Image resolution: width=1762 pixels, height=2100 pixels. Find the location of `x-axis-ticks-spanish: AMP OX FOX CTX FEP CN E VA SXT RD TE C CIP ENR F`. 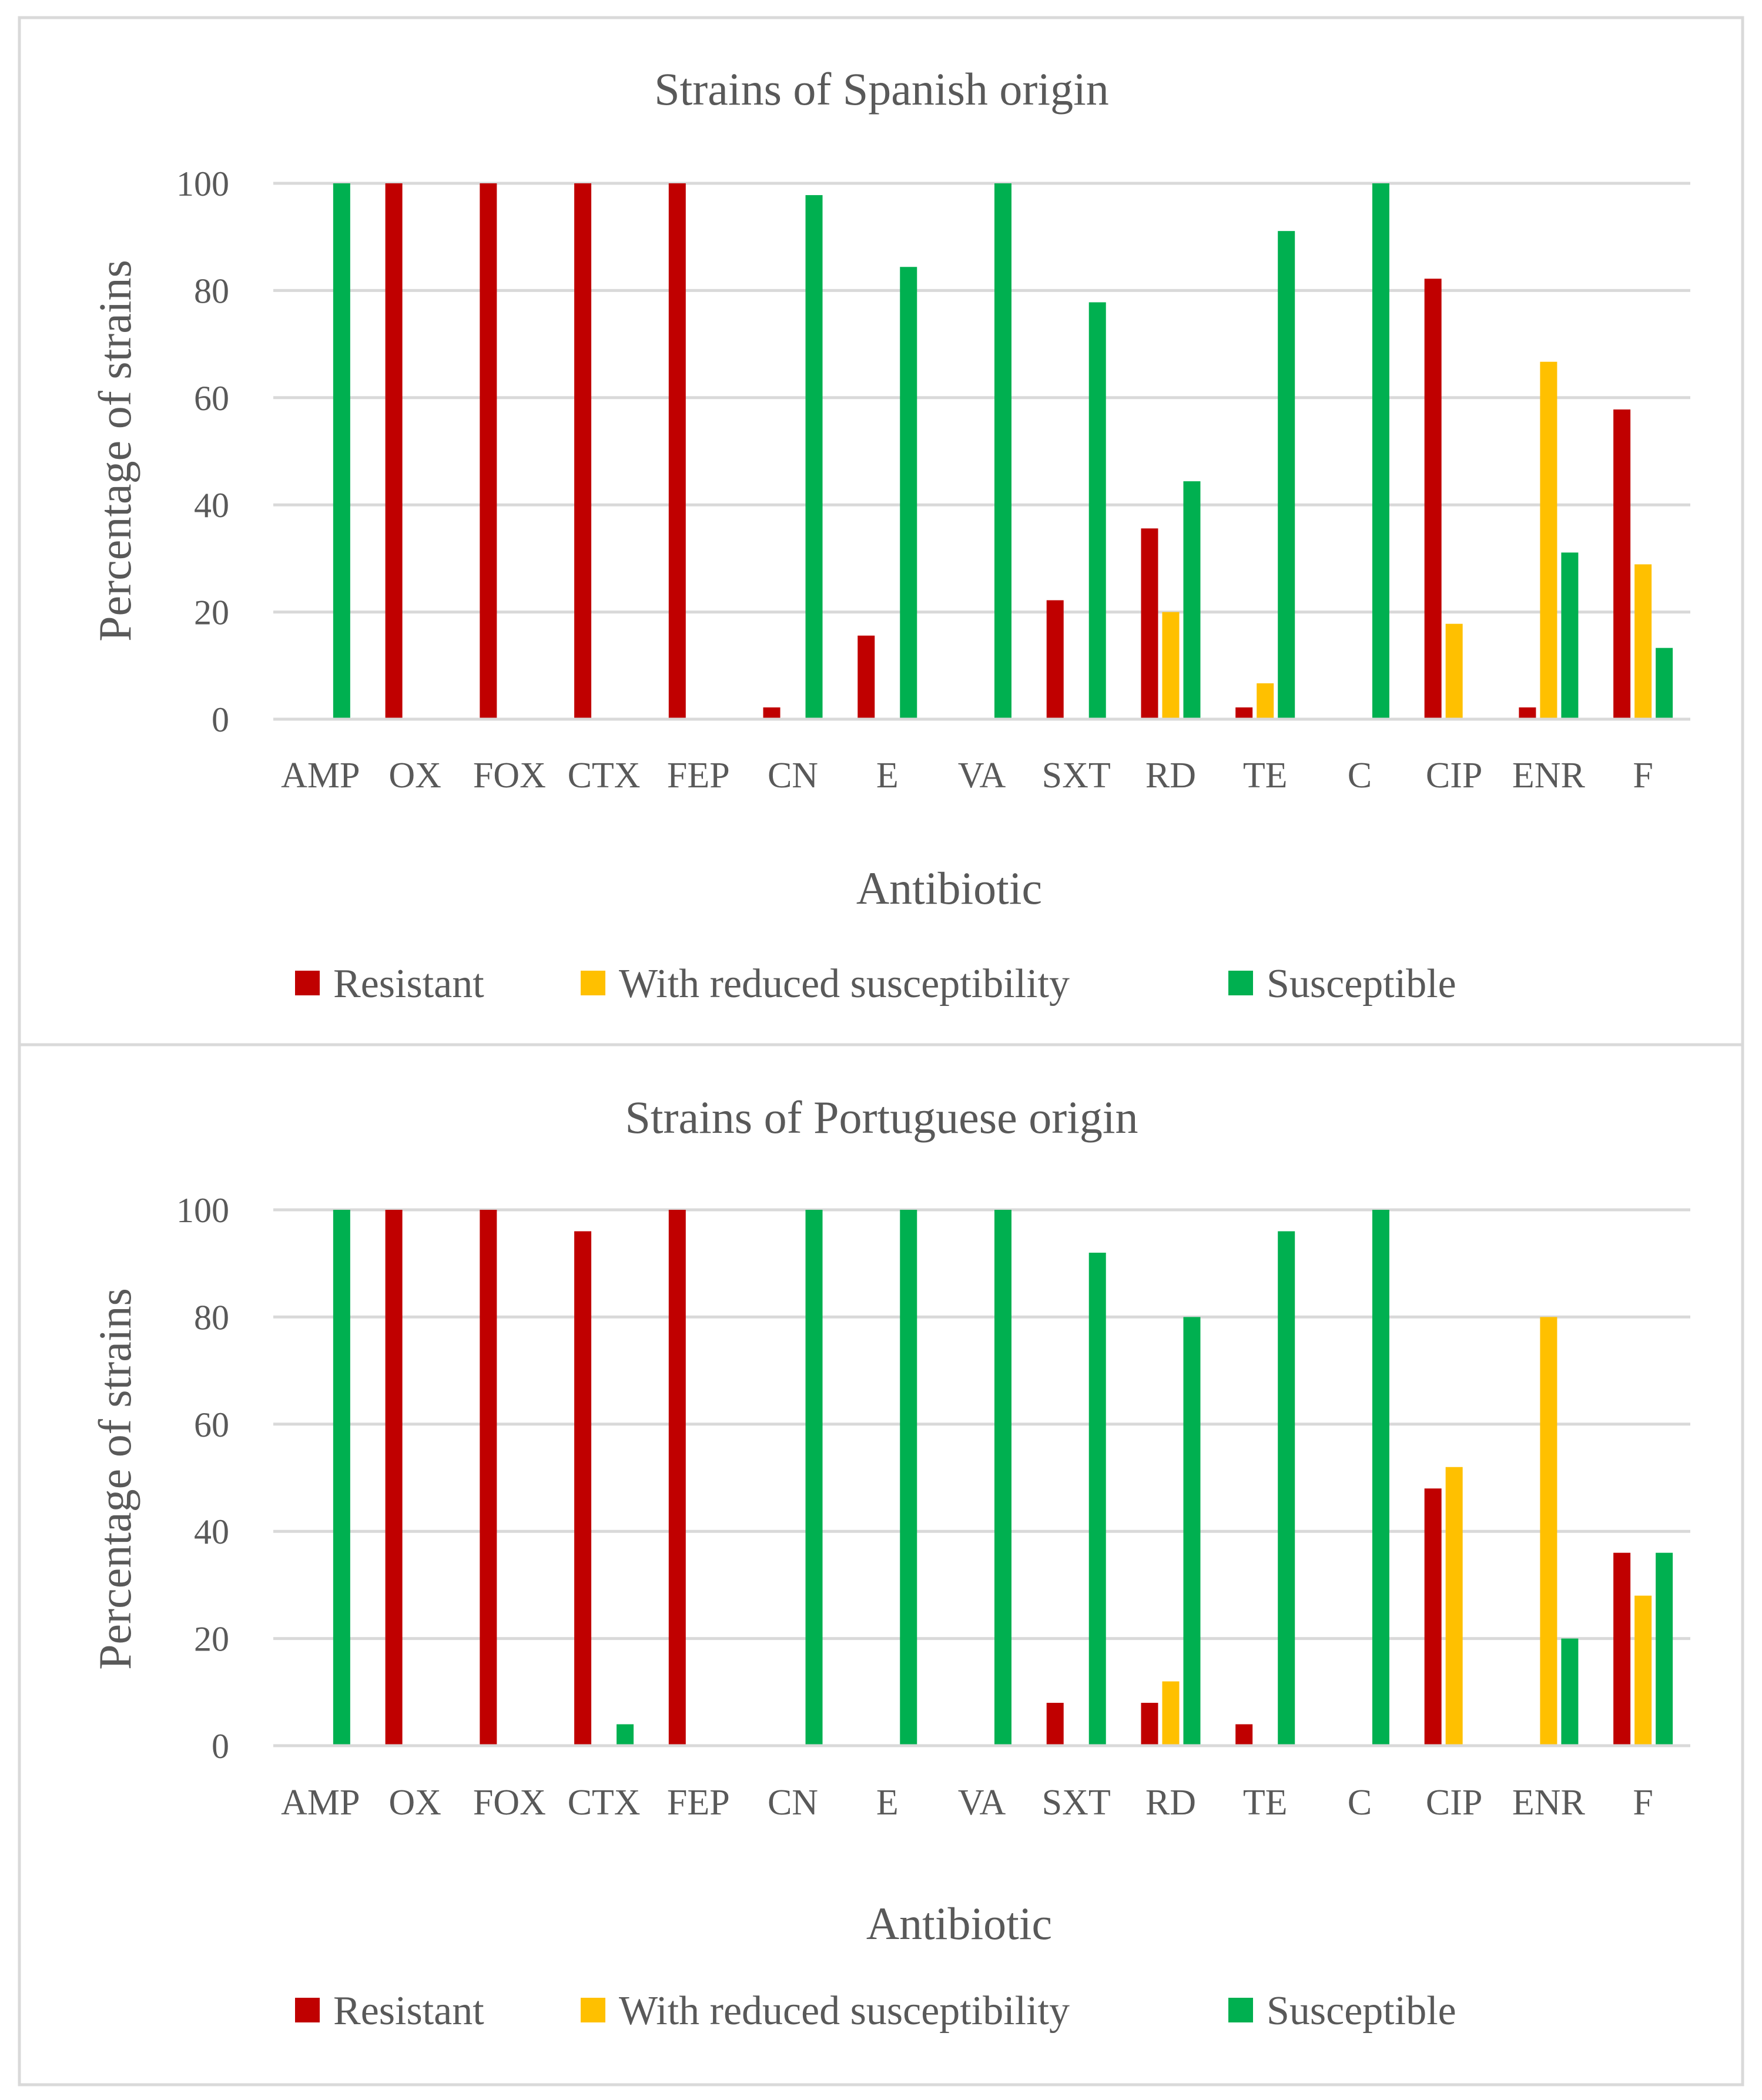

x-axis-ticks-spanish: AMP OX FOX CTX FEP CN E VA SXT RD TE C CIP ENR F is located at coordinates (967, 776).